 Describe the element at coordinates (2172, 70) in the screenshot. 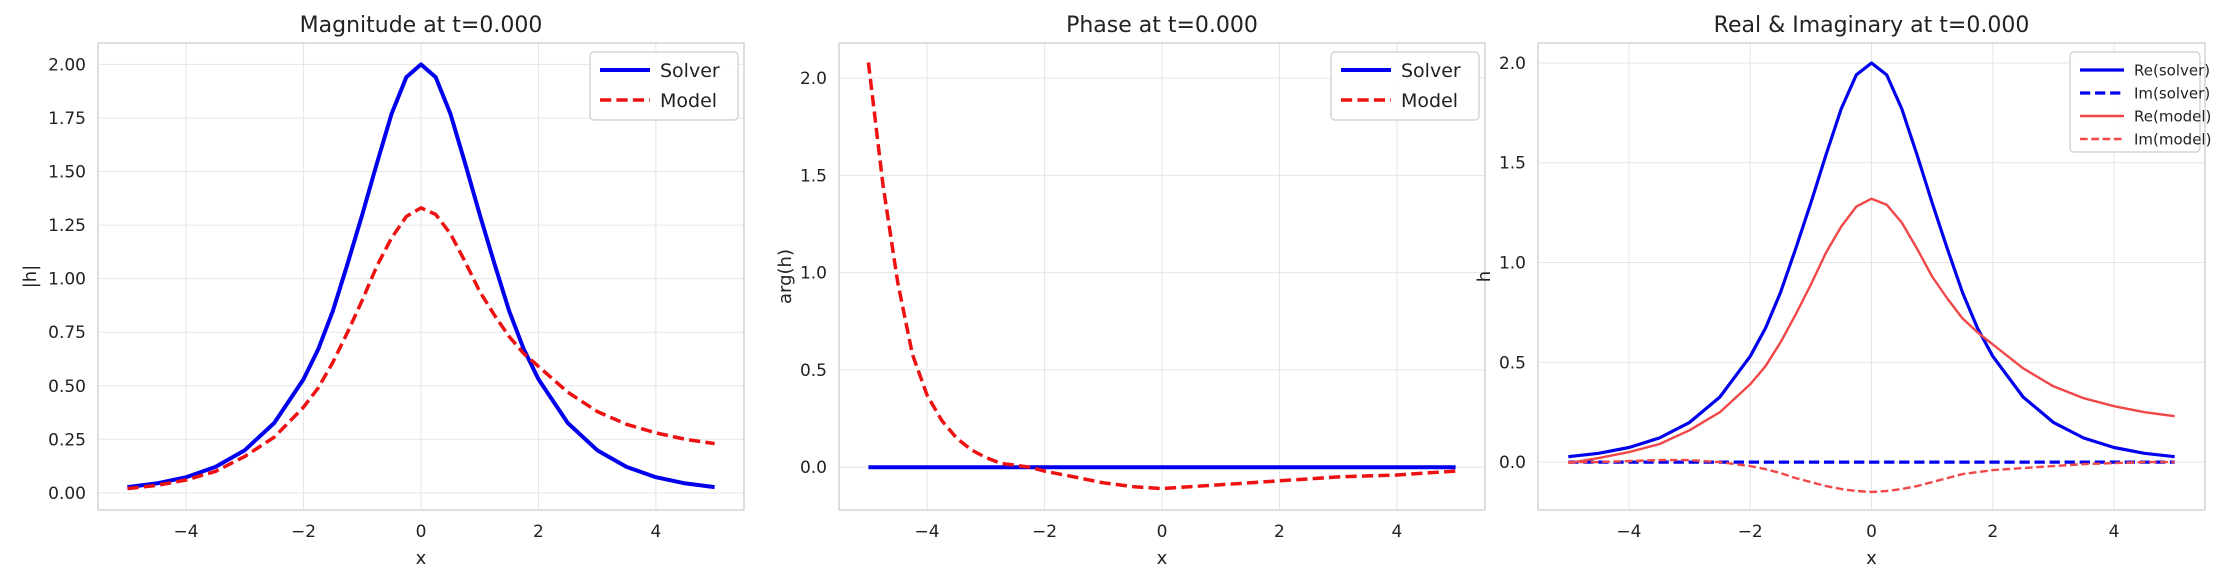

I see `legend-label-re-solver: Re(solver)` at that location.